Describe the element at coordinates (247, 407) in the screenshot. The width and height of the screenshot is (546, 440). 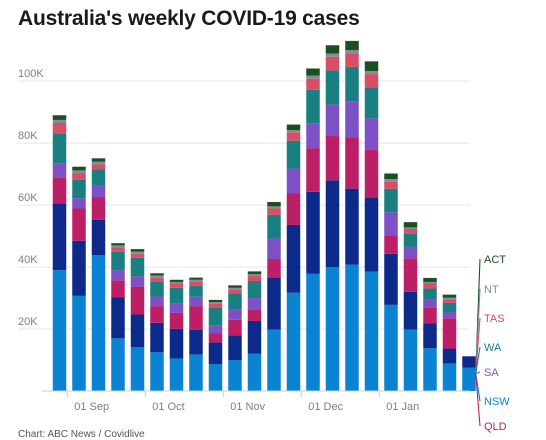
I see `x-tick-label: 01 Nov` at that location.